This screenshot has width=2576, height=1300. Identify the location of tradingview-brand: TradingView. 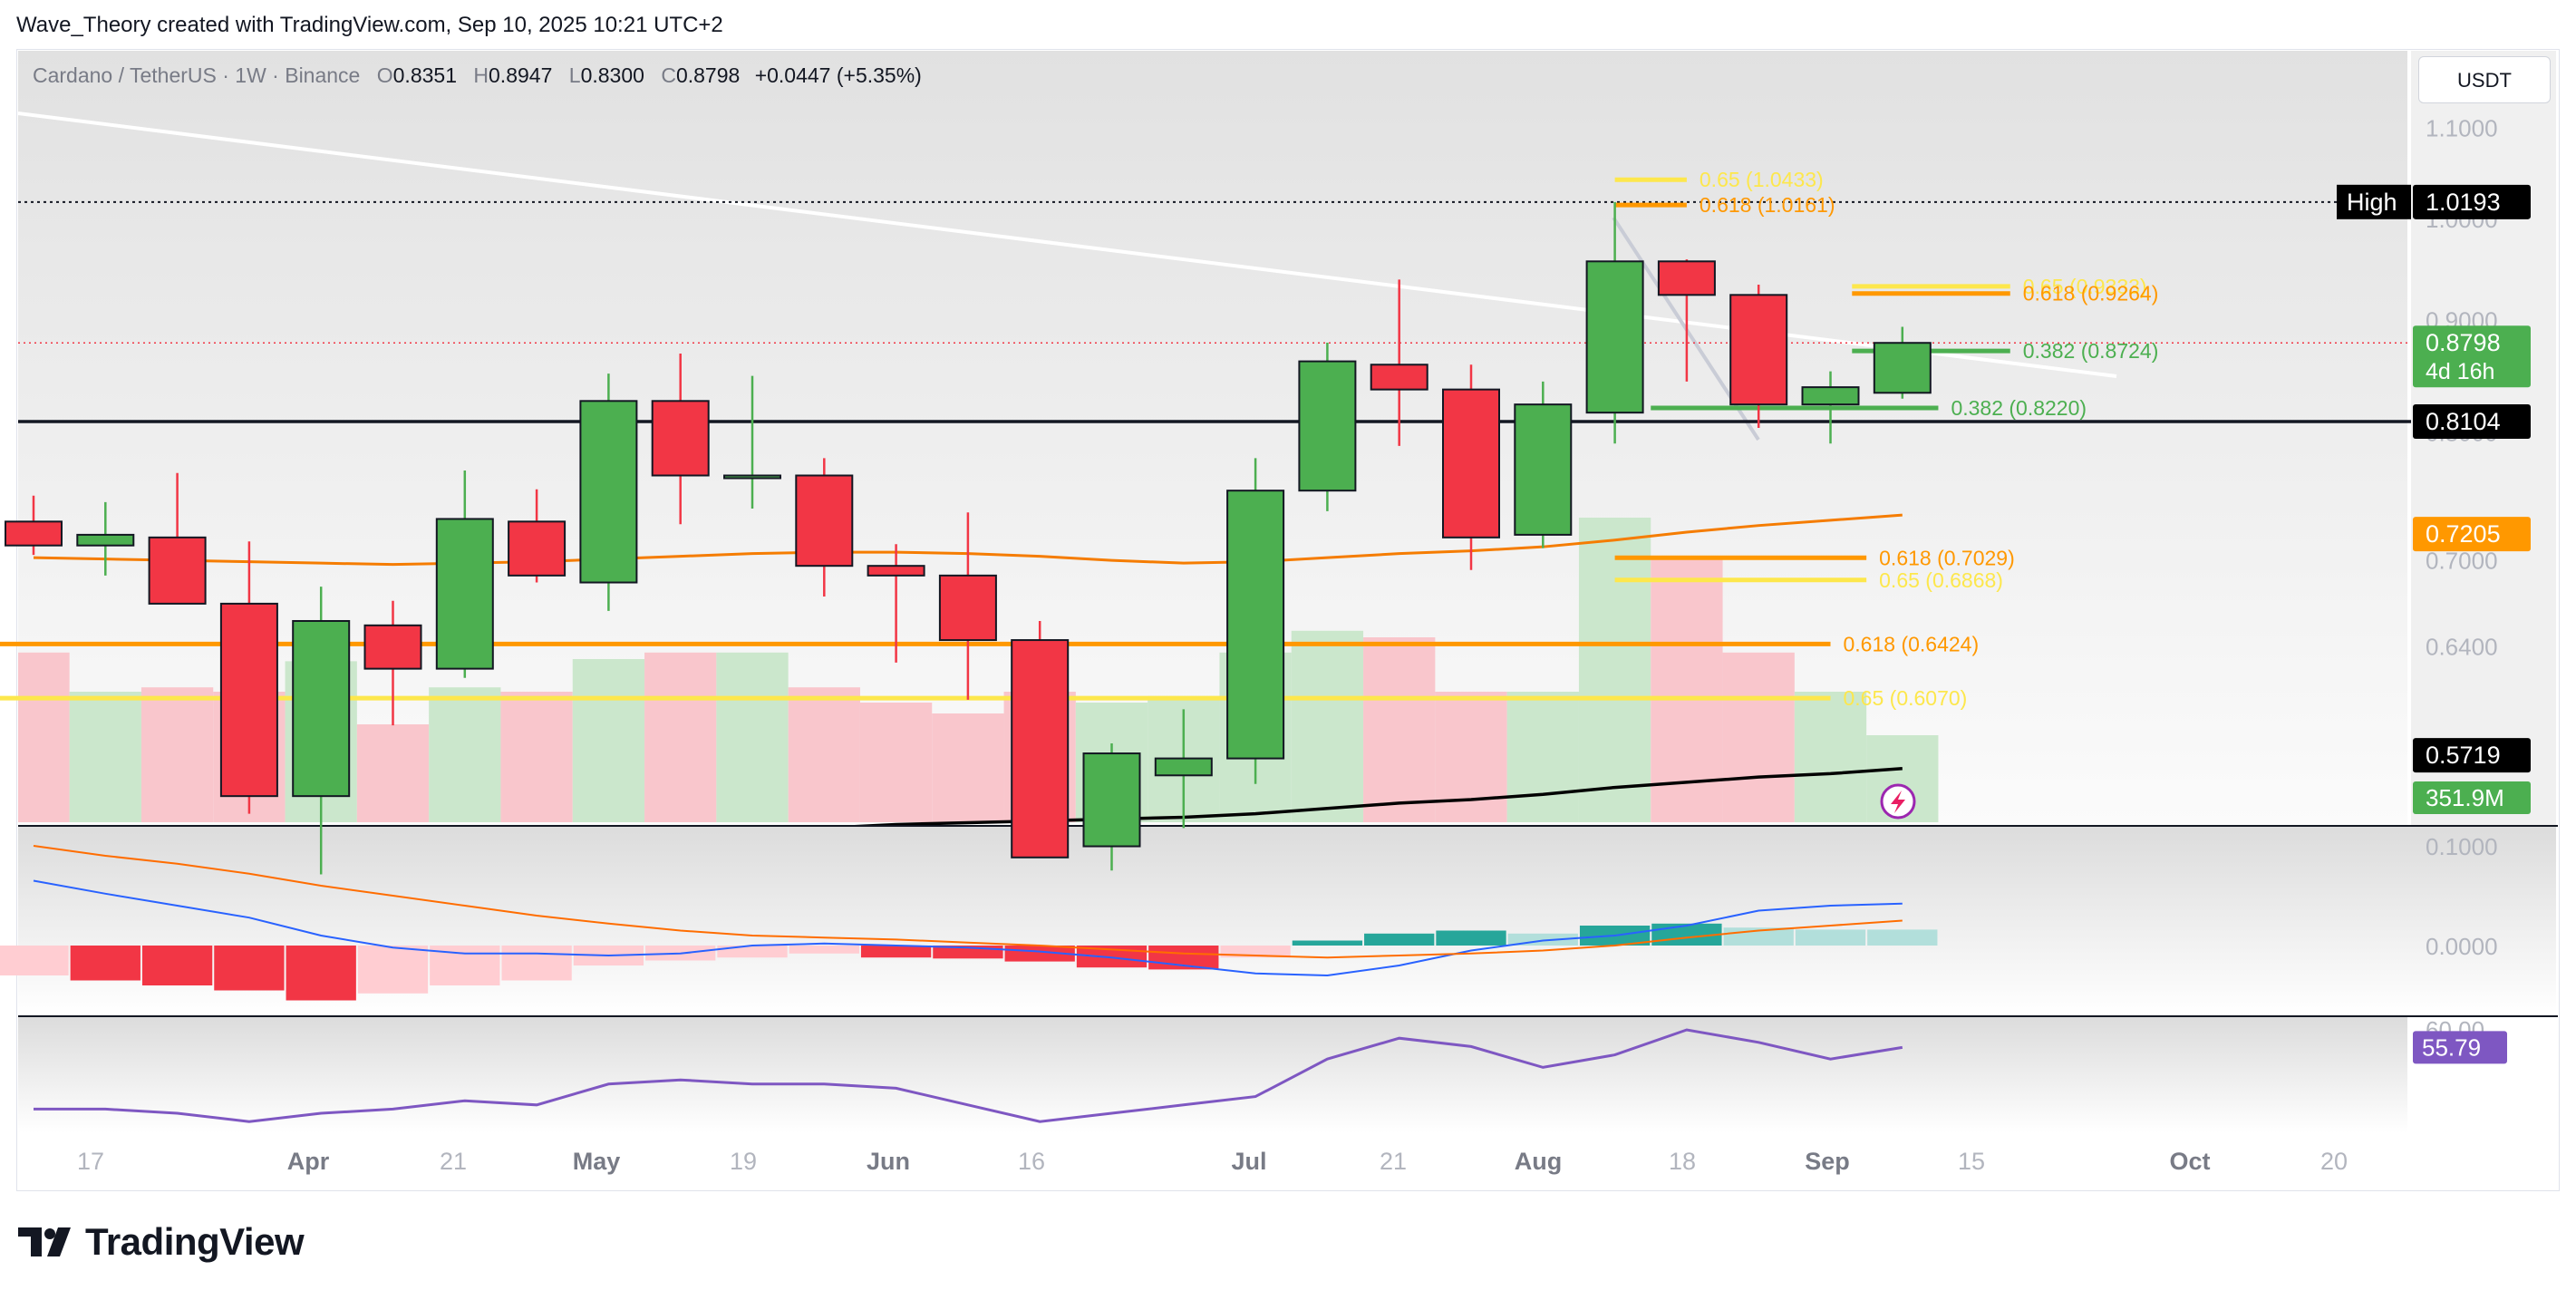
(161, 1242).